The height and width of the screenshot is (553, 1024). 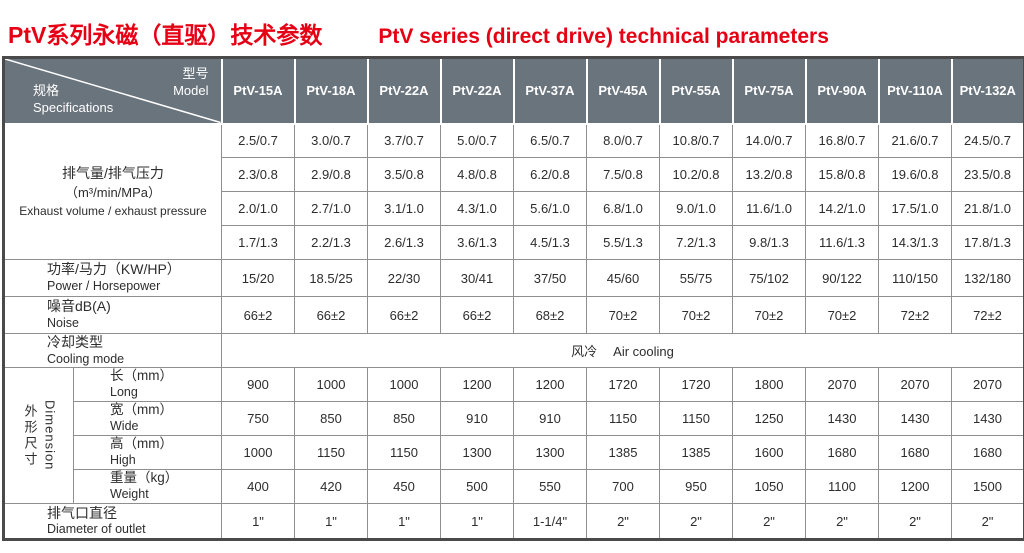 What do you see at coordinates (623, 242) in the screenshot?
I see `exhaust-value-cell: 5.5/1.3` at bounding box center [623, 242].